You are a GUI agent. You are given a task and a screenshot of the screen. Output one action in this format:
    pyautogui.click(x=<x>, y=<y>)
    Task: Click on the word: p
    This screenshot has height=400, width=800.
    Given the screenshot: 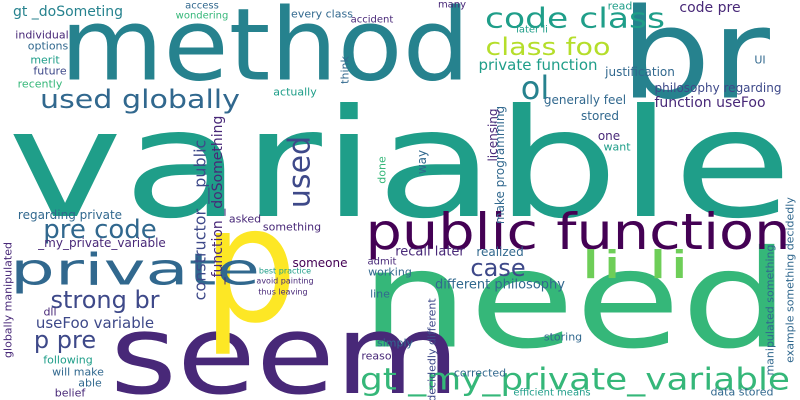 What is the action you would take?
    pyautogui.click(x=250, y=265)
    